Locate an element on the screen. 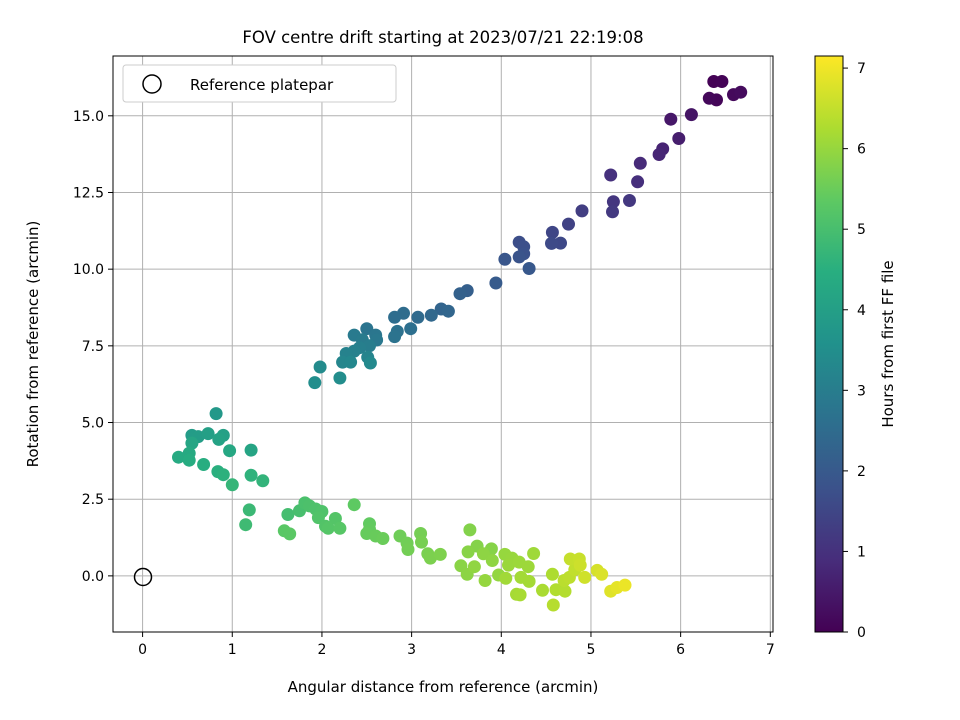 Image resolution: width=960 pixels, height=720 pixels. colorbar-tick-label: 4 is located at coordinates (861, 311).